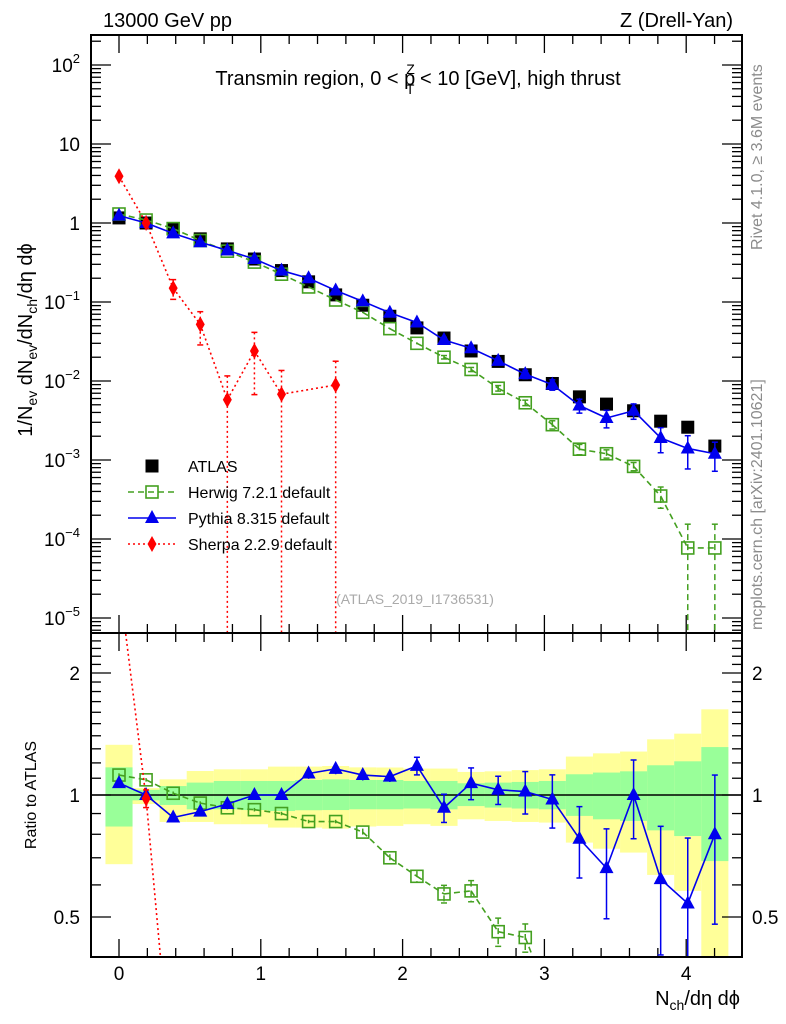 Image resolution: width=786 pixels, height=1024 pixels. Describe the element at coordinates (765, 918) in the screenshot. I see `ratio-y-tick-label-right: 0.5` at that location.